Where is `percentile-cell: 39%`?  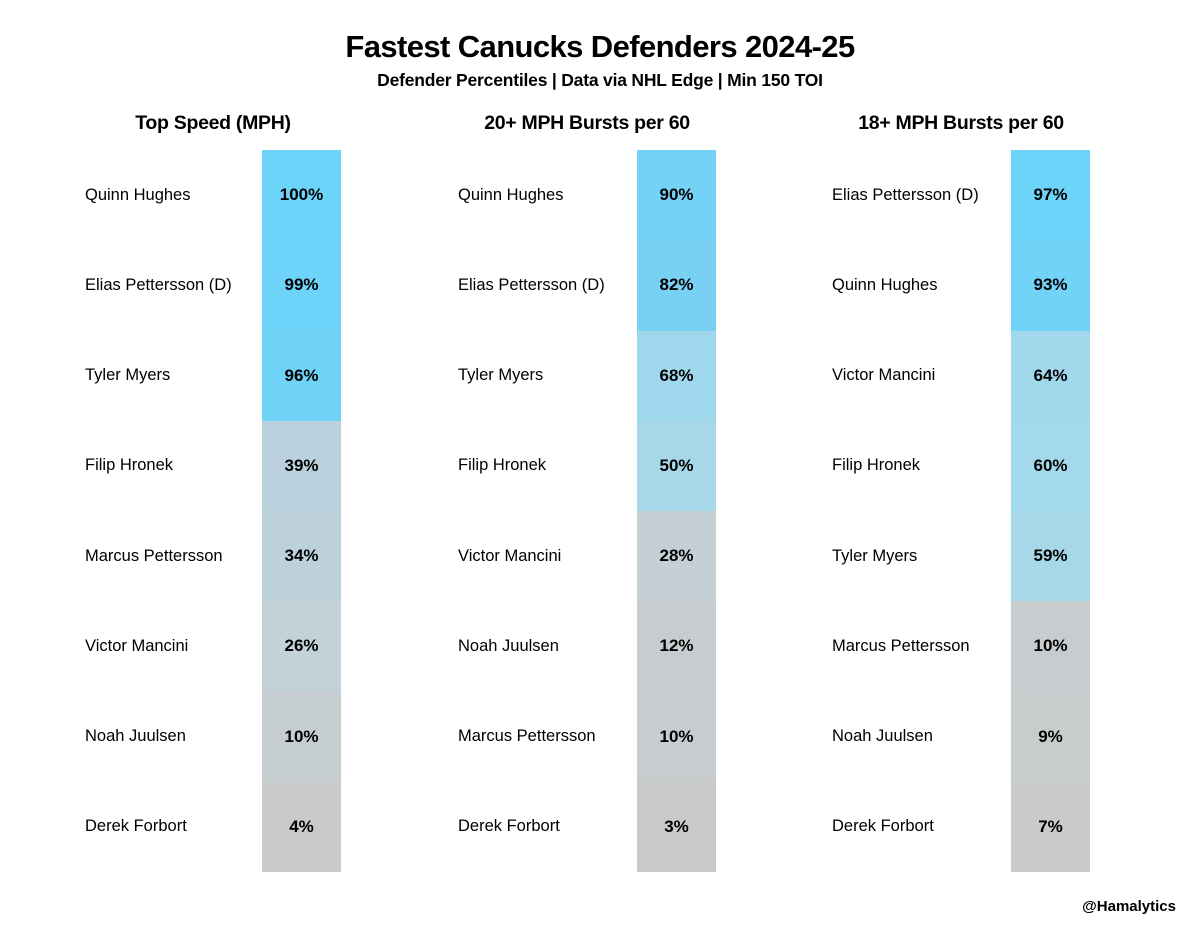 percentile-cell: 39% is located at coordinates (301, 465).